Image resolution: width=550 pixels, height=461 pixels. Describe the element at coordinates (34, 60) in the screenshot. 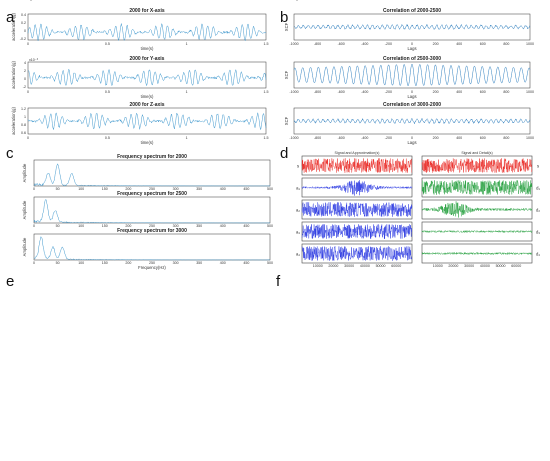

I see `exponent-label: x10⁻³` at that location.